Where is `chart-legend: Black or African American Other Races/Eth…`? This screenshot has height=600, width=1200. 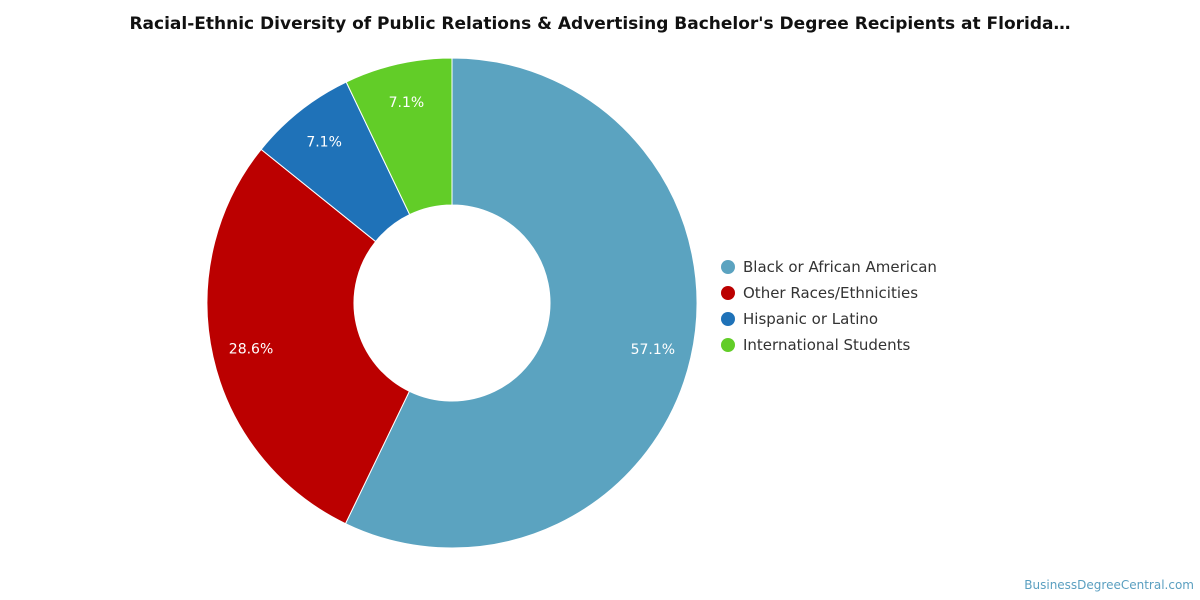
chart-legend: Black or African American Other Races/Eth… is located at coordinates (829, 306).